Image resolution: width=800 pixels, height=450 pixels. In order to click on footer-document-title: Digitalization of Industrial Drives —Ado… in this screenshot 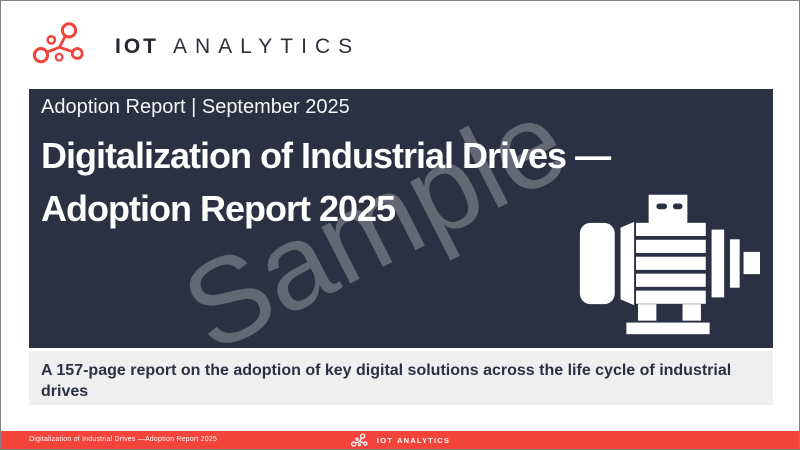, I will do `click(123, 439)`.